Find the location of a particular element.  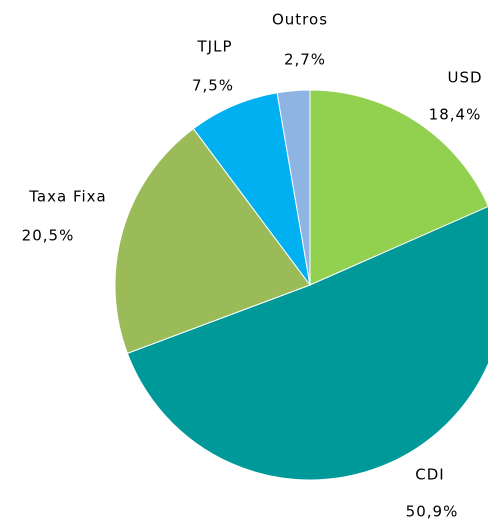

slice-label: Outros is located at coordinates (300, 20).